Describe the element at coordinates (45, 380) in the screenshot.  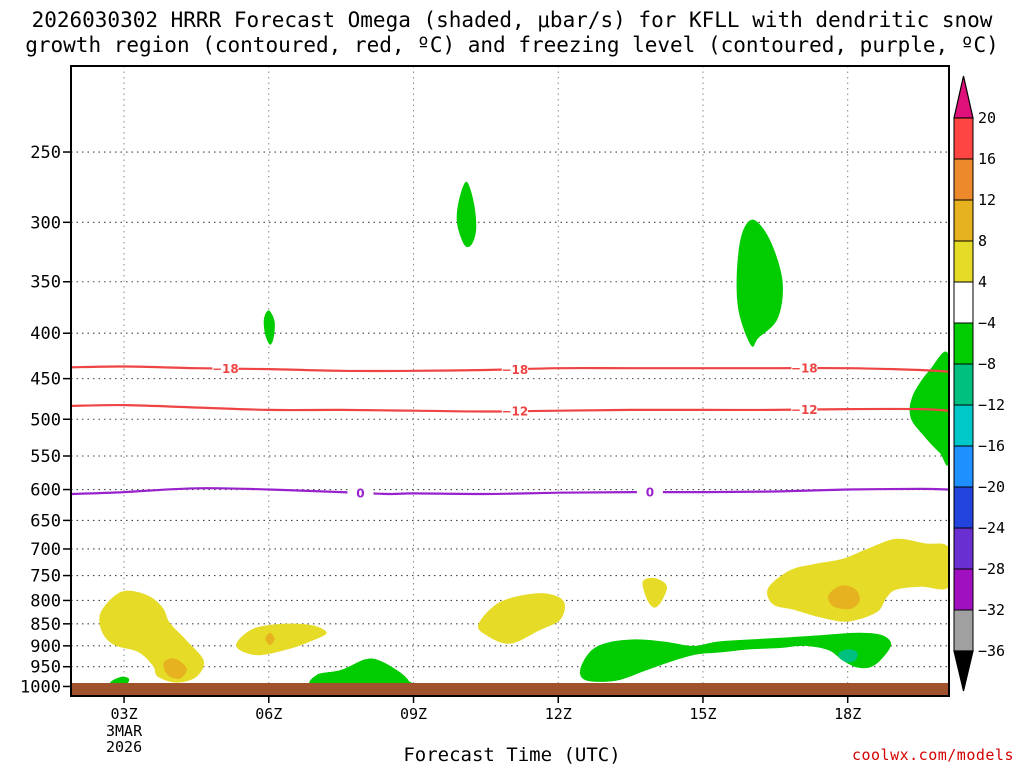
I see `y-tick-label-450: 450` at that location.